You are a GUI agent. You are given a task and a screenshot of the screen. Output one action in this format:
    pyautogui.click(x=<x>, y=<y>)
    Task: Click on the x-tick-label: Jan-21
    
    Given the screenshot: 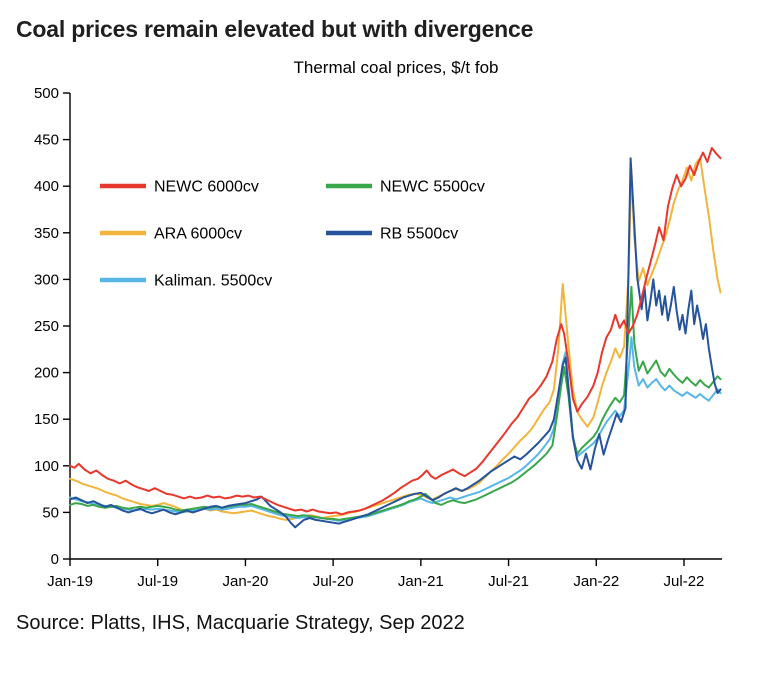 What is the action you would take?
    pyautogui.click(x=421, y=581)
    